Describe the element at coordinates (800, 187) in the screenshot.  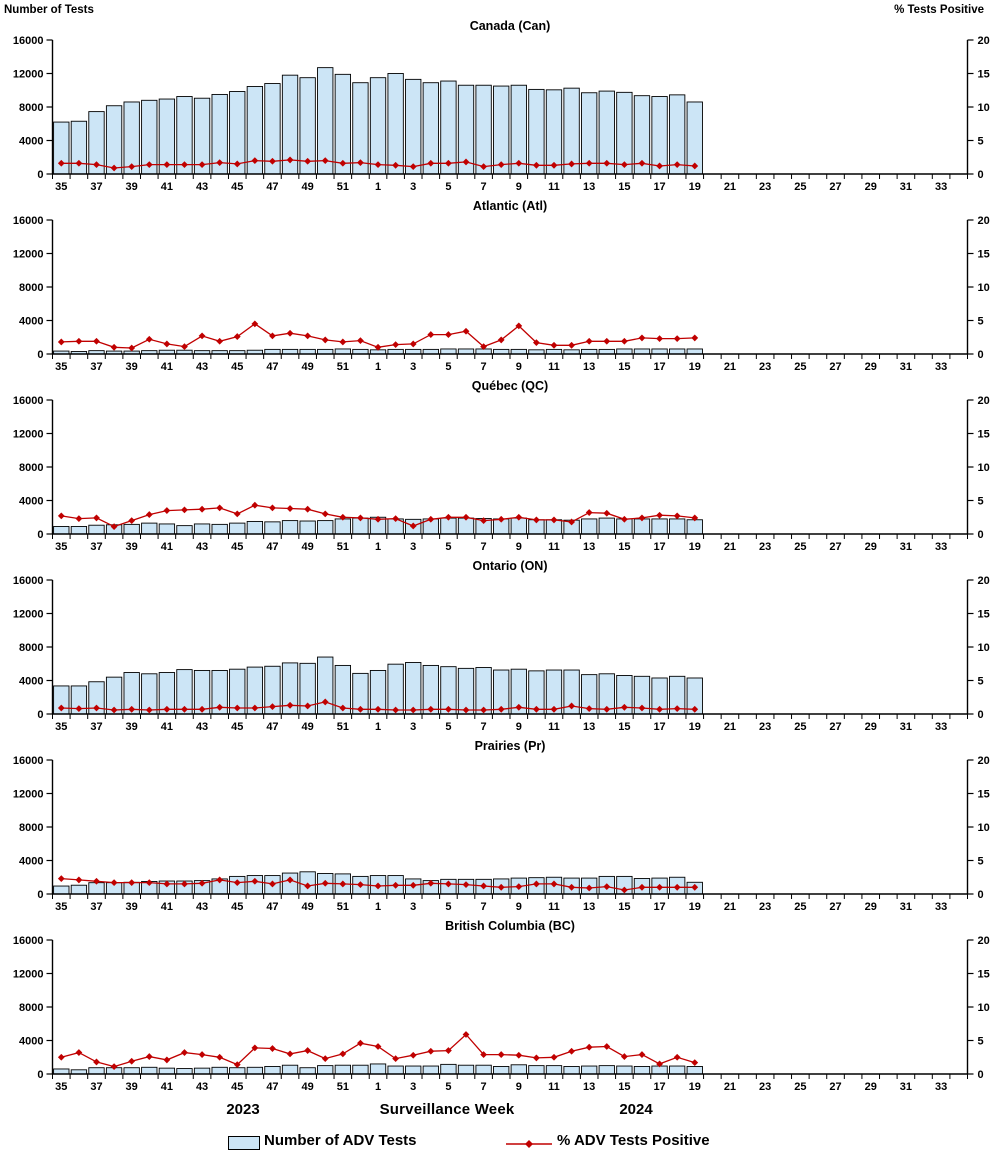
I see `x-tick-label: 25` at that location.